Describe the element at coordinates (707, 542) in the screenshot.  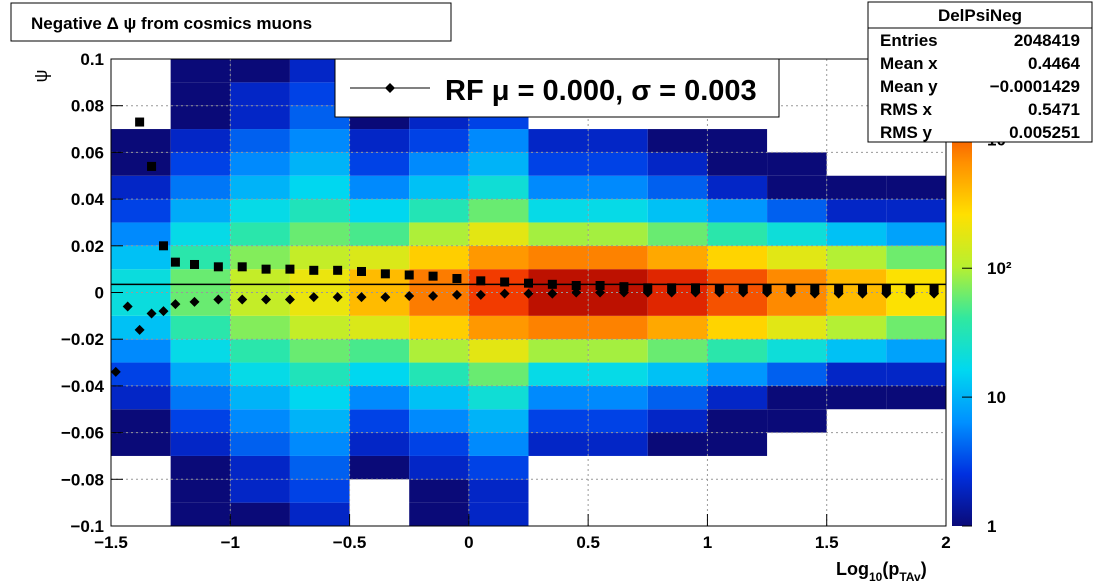
I see `x-tick-label: 1` at that location.